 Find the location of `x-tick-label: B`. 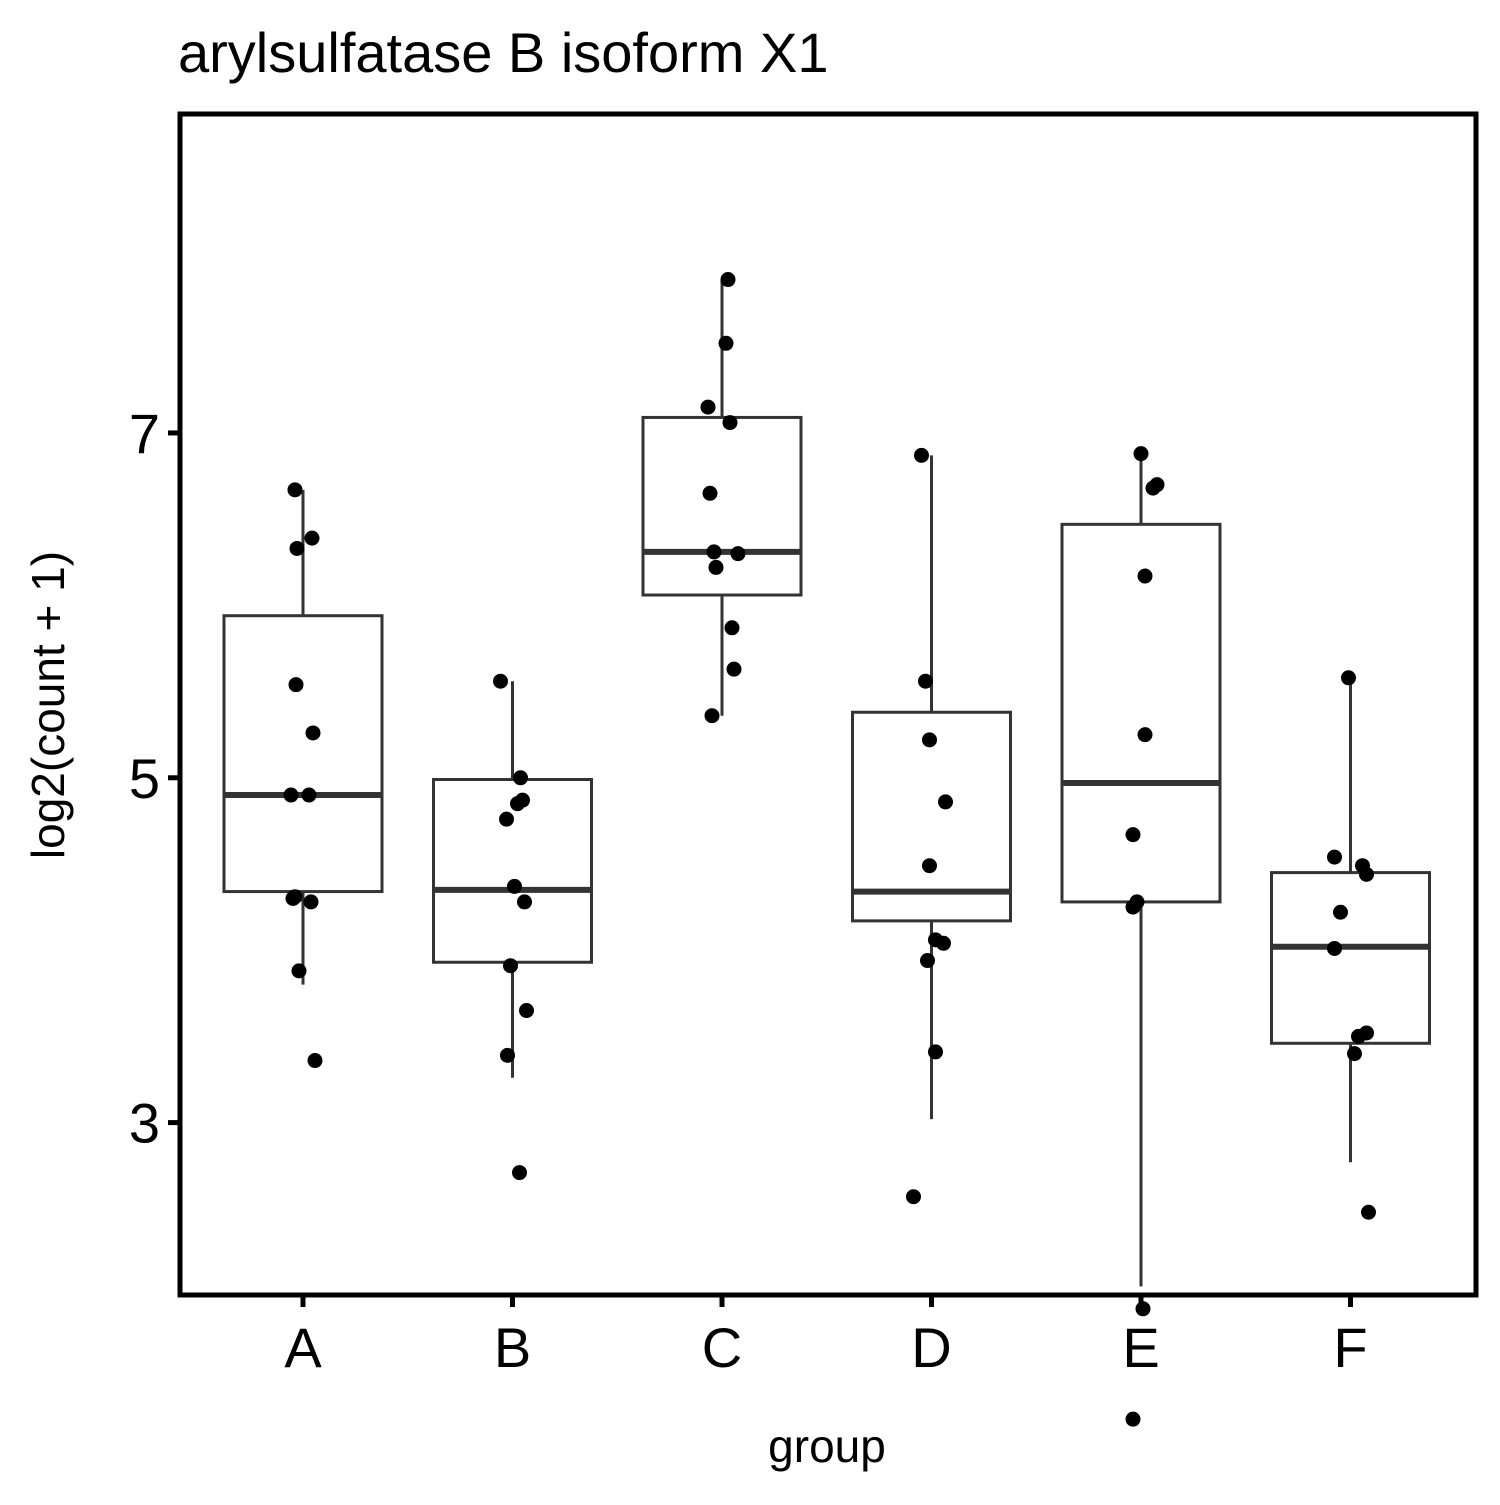

x-tick-label: B is located at coordinates (512, 1347).